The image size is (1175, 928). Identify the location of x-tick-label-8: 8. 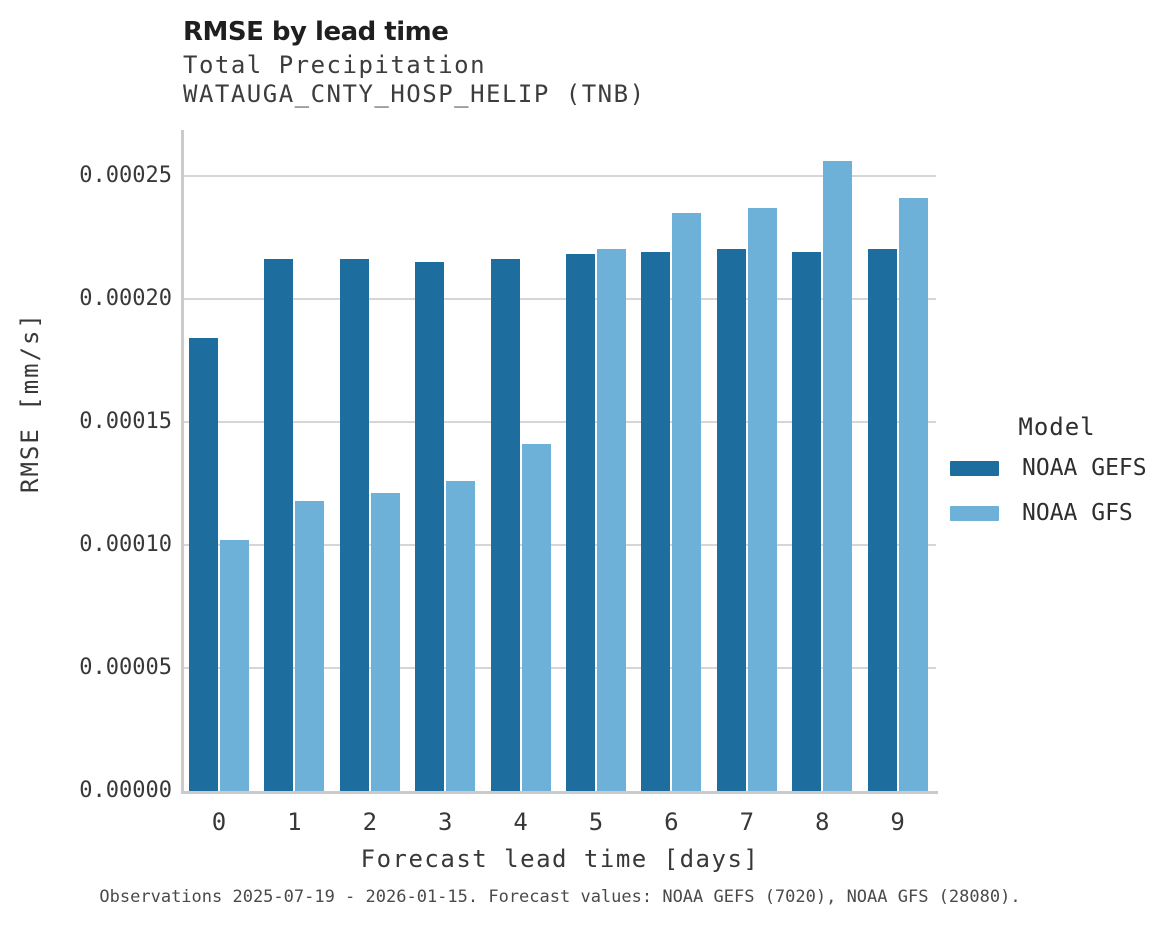
(822, 822).